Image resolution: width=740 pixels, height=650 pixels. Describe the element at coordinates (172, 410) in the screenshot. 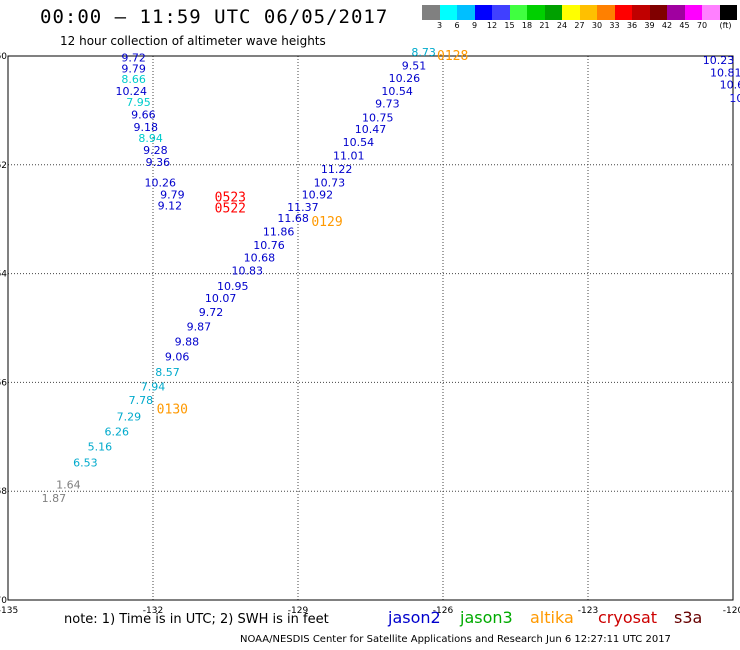

I see `pass-time-label: 0130` at that location.